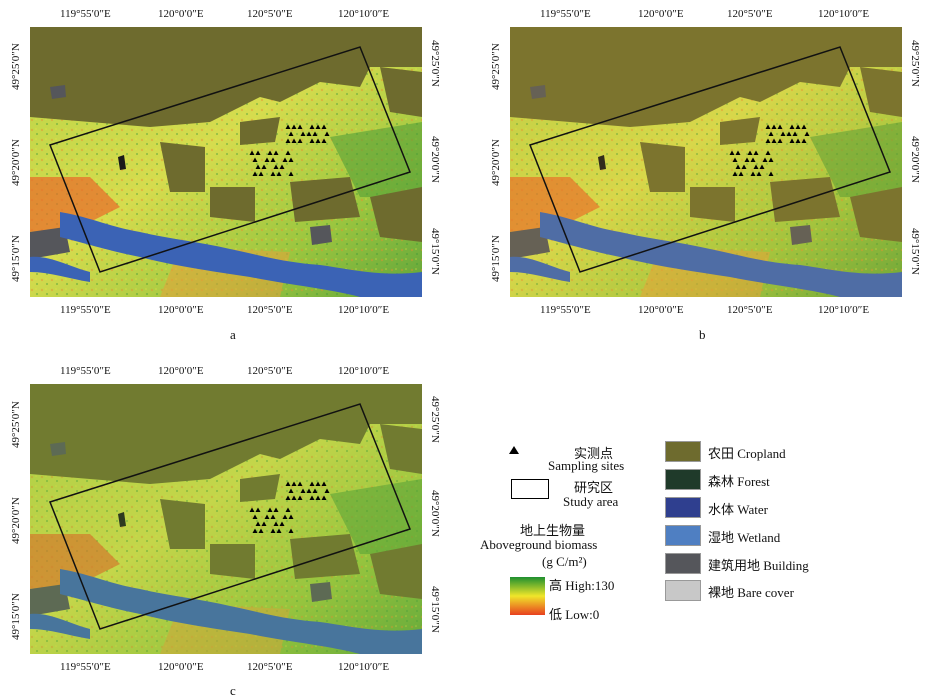 This screenshot has width=927, height=699. What do you see at coordinates (530, 489) in the screenshot?
I see `study-area-swatch` at bounding box center [530, 489].